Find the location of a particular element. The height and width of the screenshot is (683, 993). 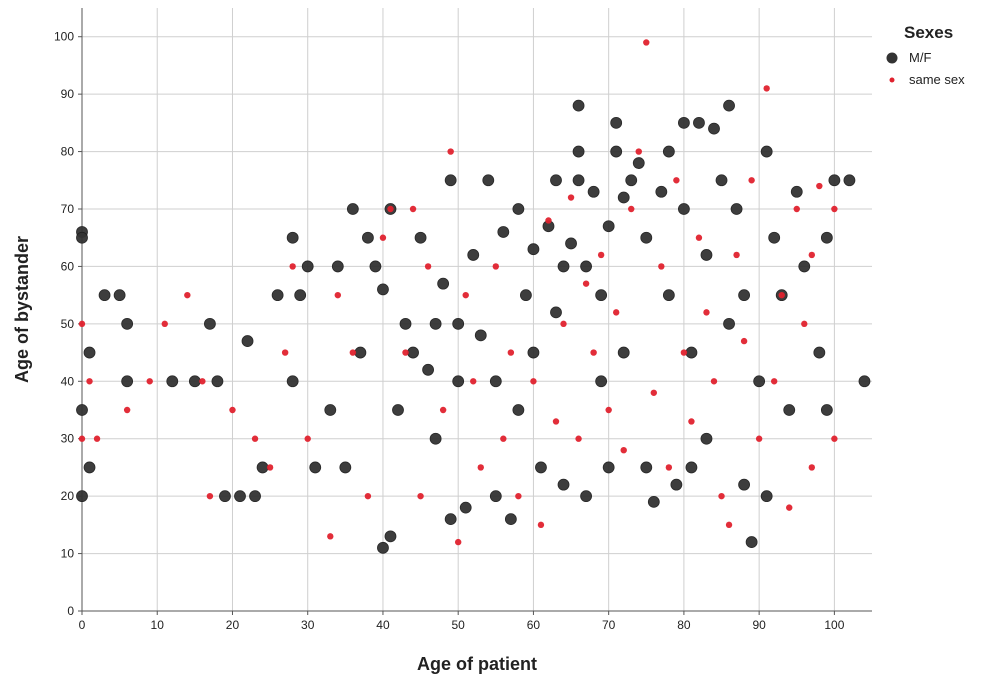

legend-title: Sexes is located at coordinates (928, 32).